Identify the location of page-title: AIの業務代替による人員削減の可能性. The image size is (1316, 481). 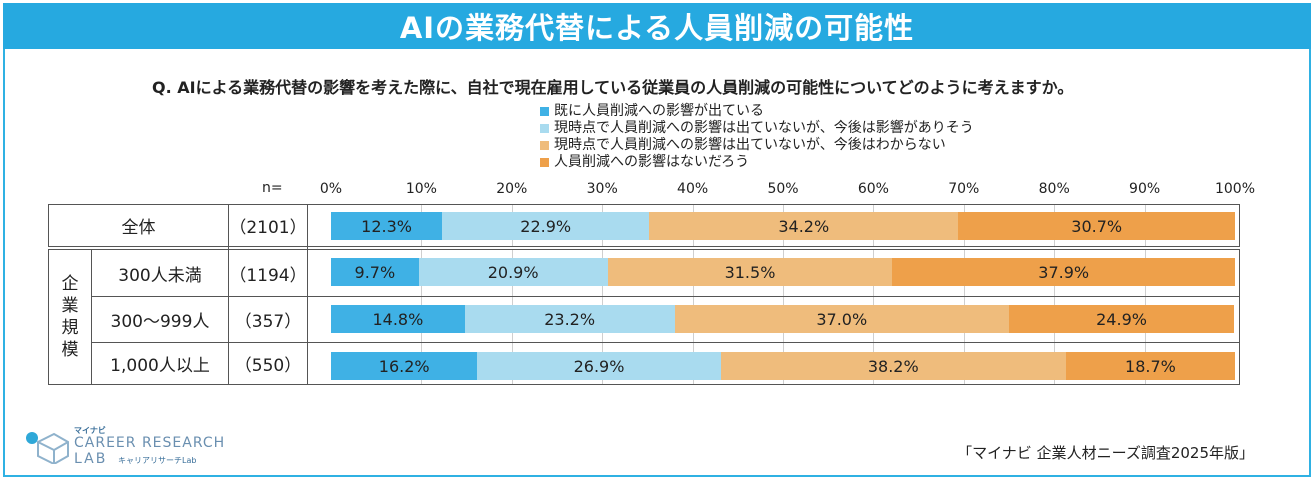
(657, 26).